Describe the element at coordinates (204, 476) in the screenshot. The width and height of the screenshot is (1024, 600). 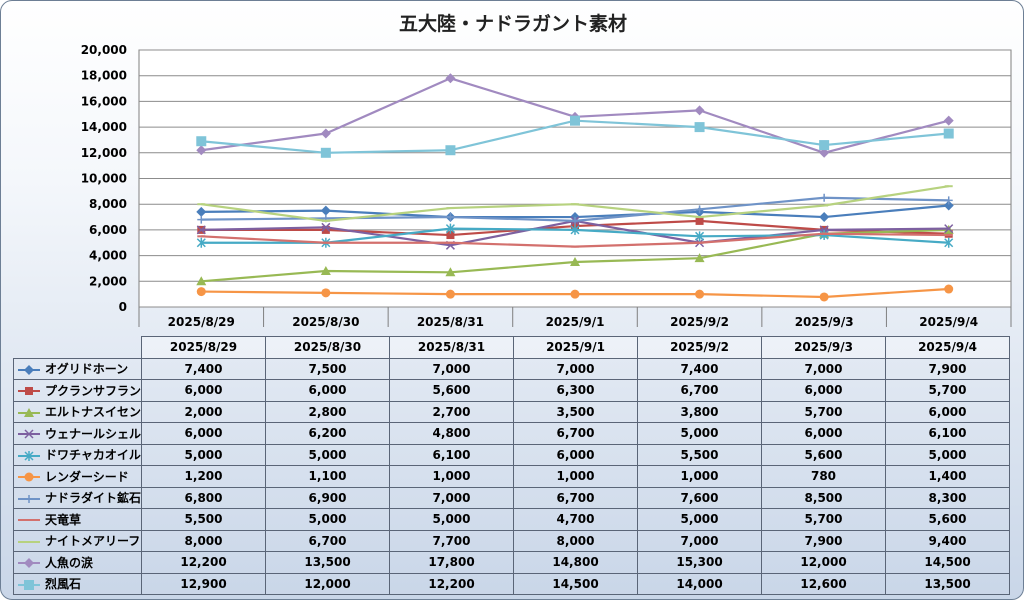
I see `table-cell: 1,200` at that location.